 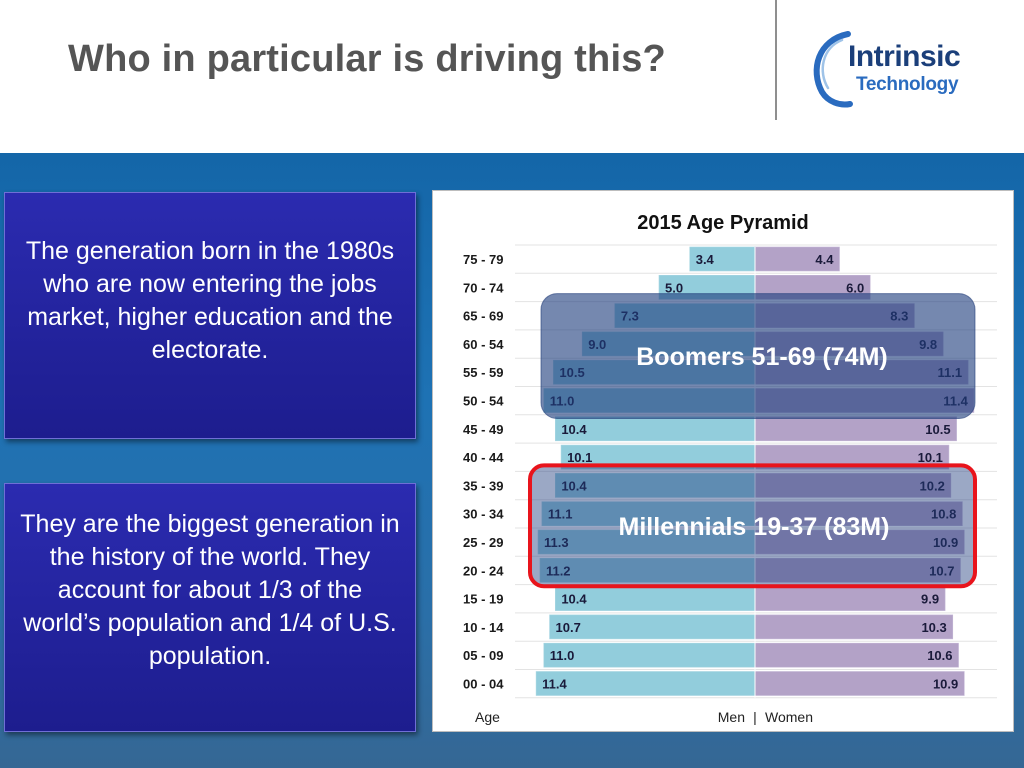 What do you see at coordinates (937, 429) in the screenshot?
I see `women-data-label: 10.5` at bounding box center [937, 429].